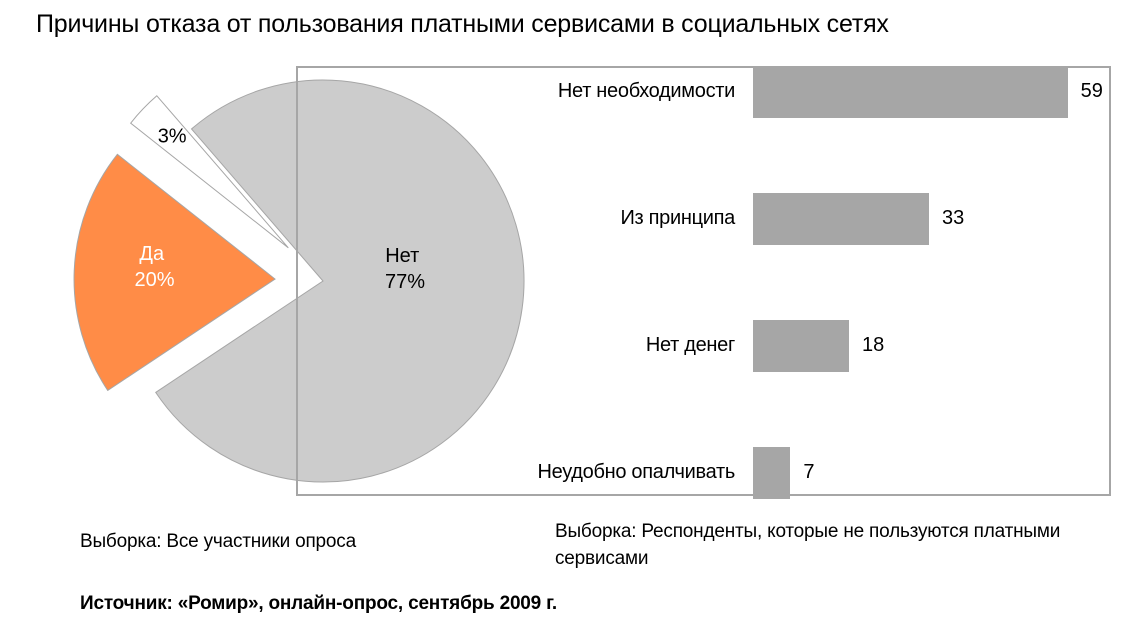  I want to click on bar-value-label: 59, so click(1091, 91).